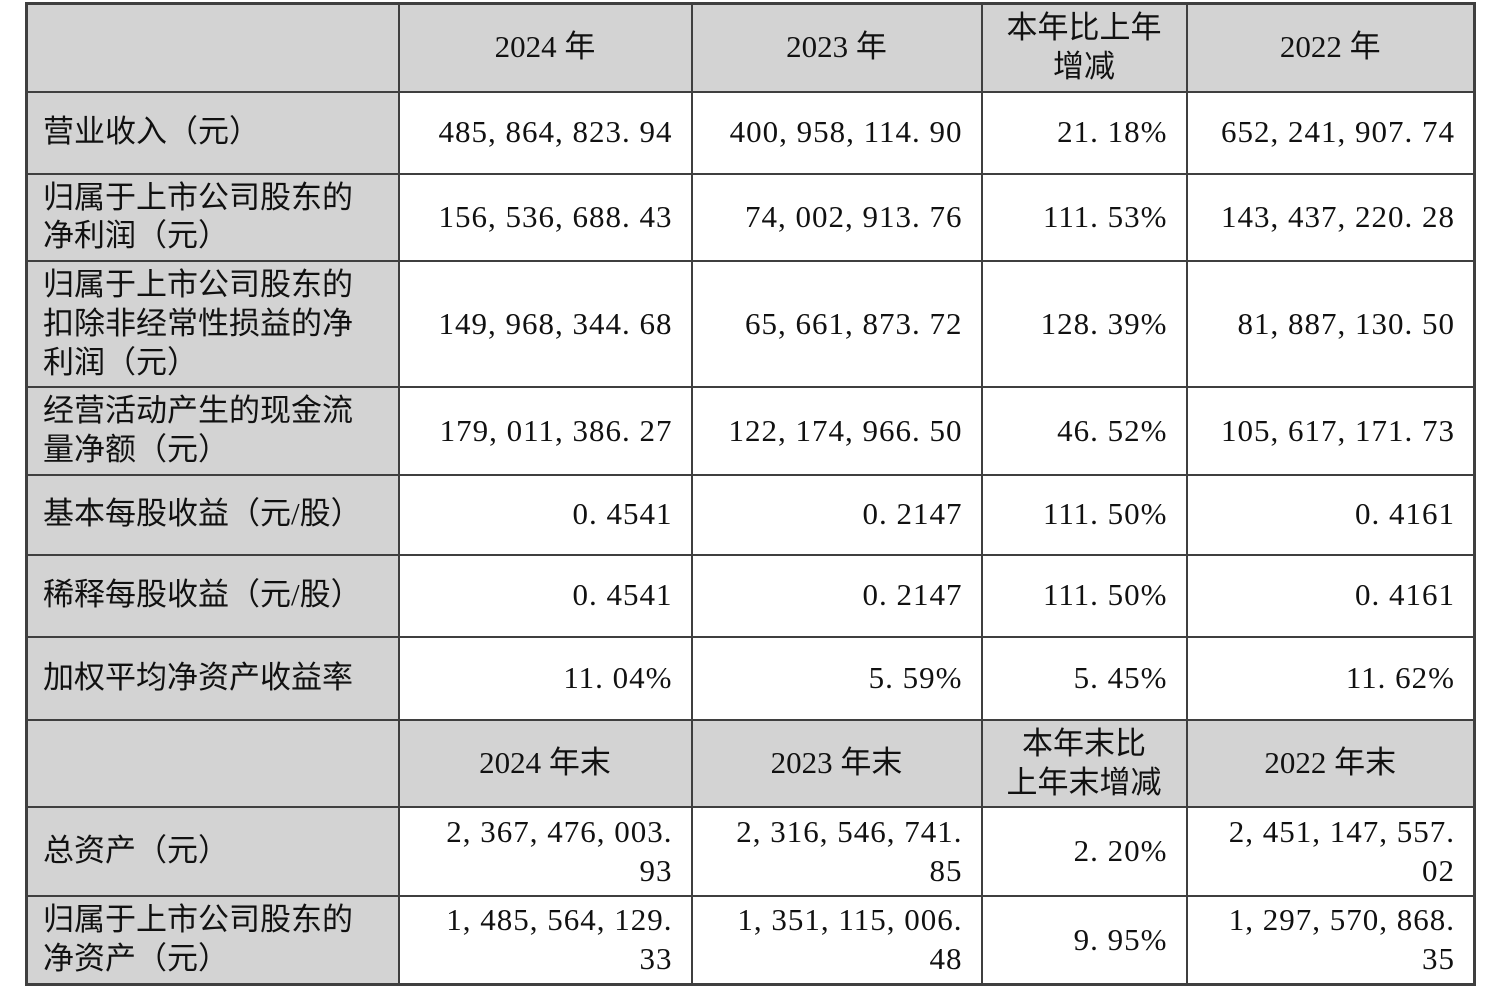 Image resolution: width=1495 pixels, height=986 pixels. What do you see at coordinates (1084, 940) in the screenshot?
I see `value-yoy: 9. 95%` at bounding box center [1084, 940].